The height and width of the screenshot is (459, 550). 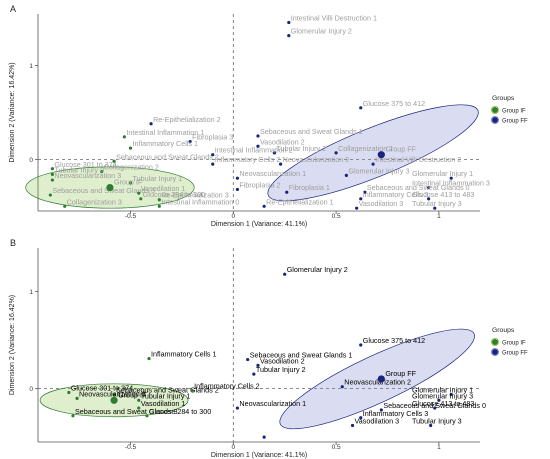 What do you see at coordinates (12, 345) in the screenshot?
I see `panel-b-y-axis-label: Dimension 2 (Variance: 16.42%)` at bounding box center [12, 345].